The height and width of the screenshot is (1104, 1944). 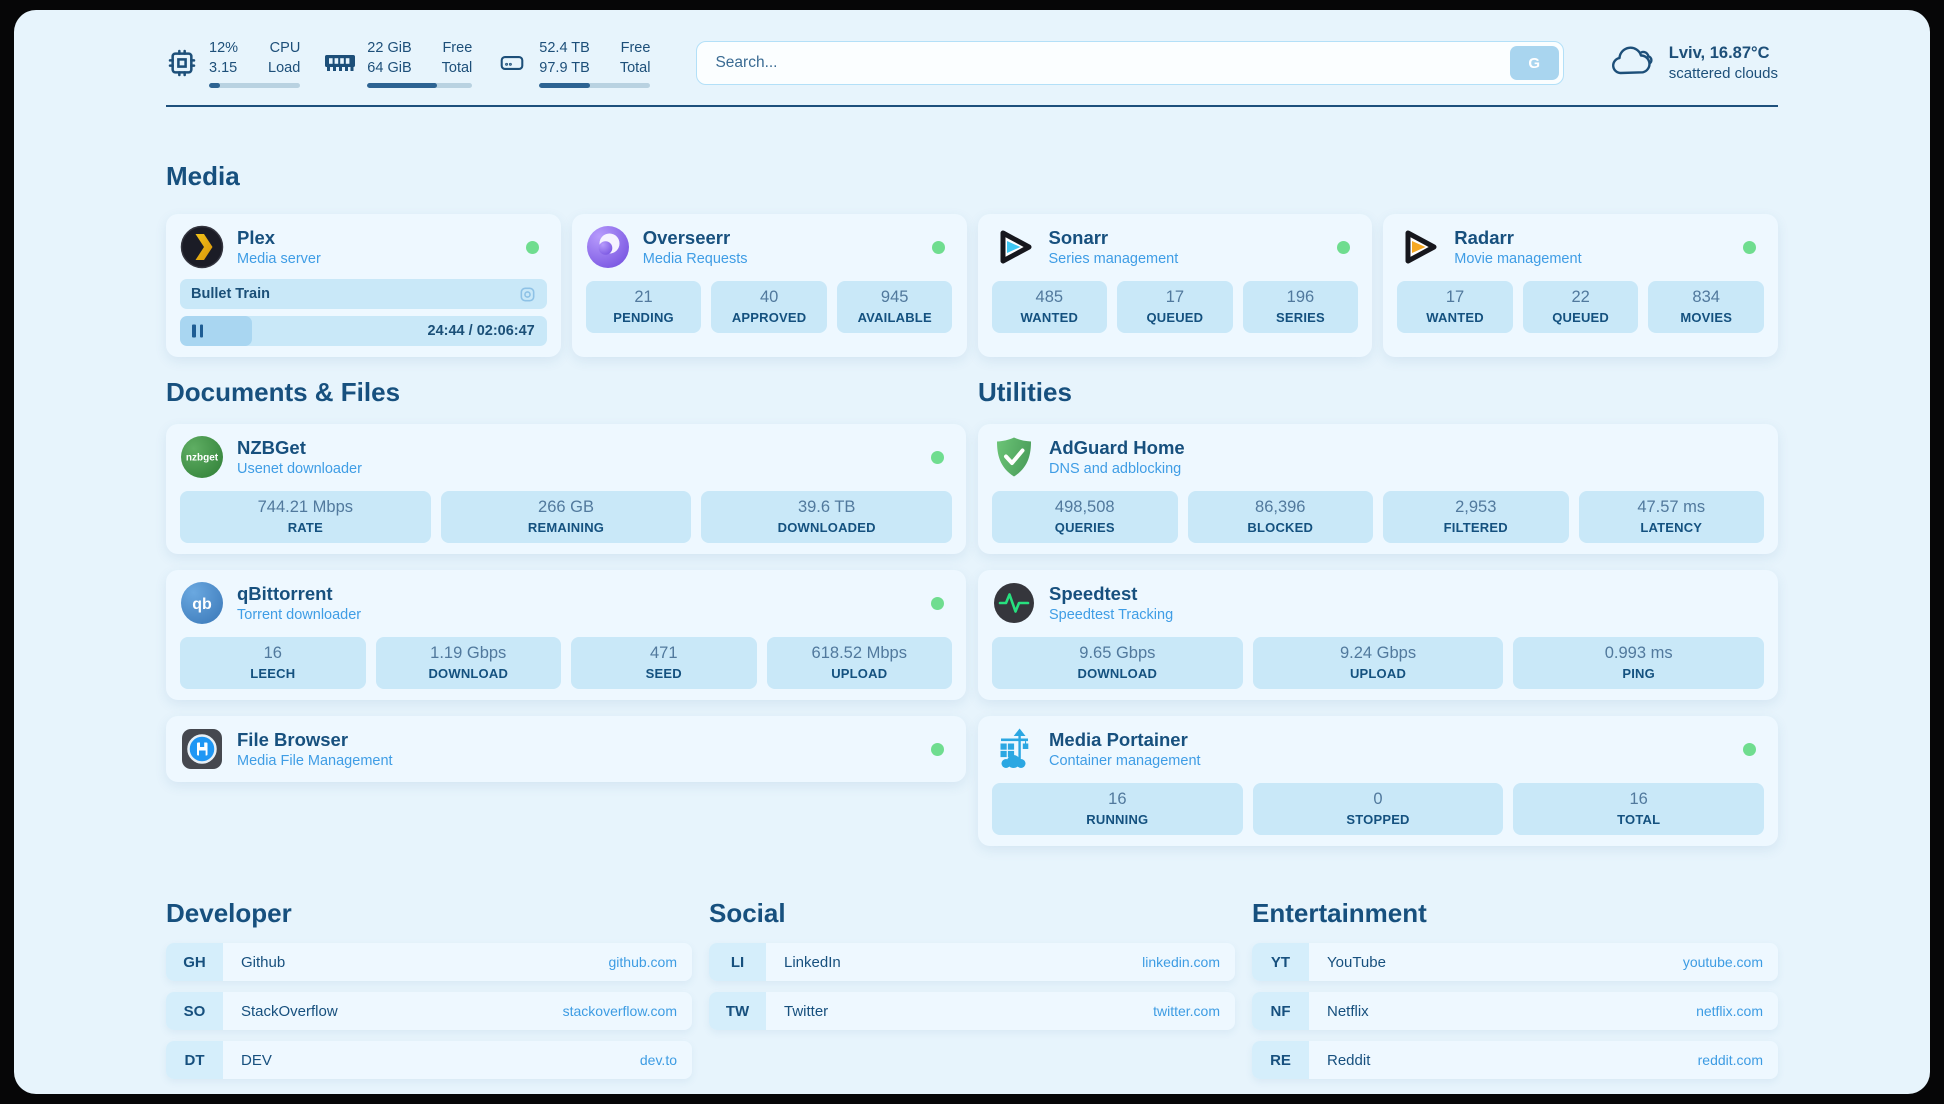 I want to click on playback-time: 24:44 / 02:06:47, so click(x=481, y=331).